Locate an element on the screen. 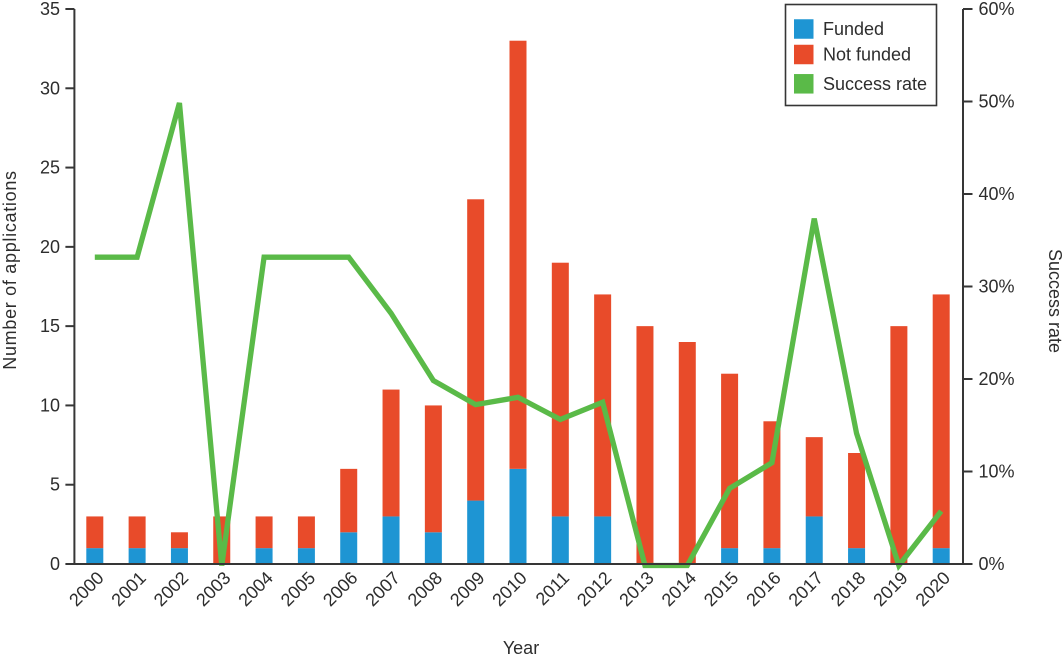 Image resolution: width=1064 pixels, height=664 pixels. svg-text: 5 is located at coordinates (55, 485).